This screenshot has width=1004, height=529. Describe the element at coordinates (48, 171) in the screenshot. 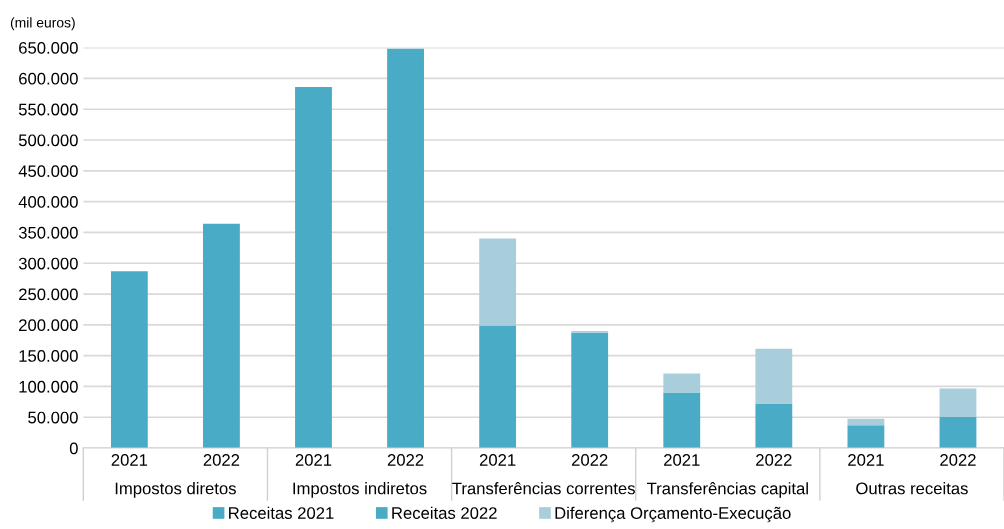

I see `y-tick-label: 450.000` at that location.